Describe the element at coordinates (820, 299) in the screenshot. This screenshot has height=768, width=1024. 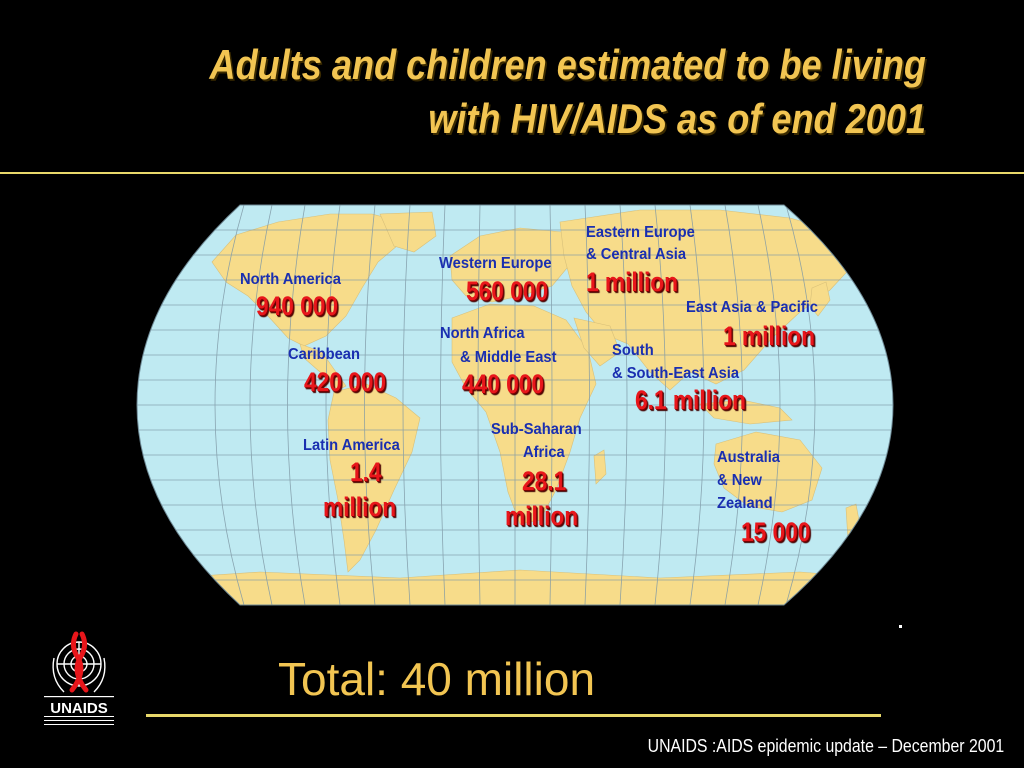
I see `japan-land` at that location.